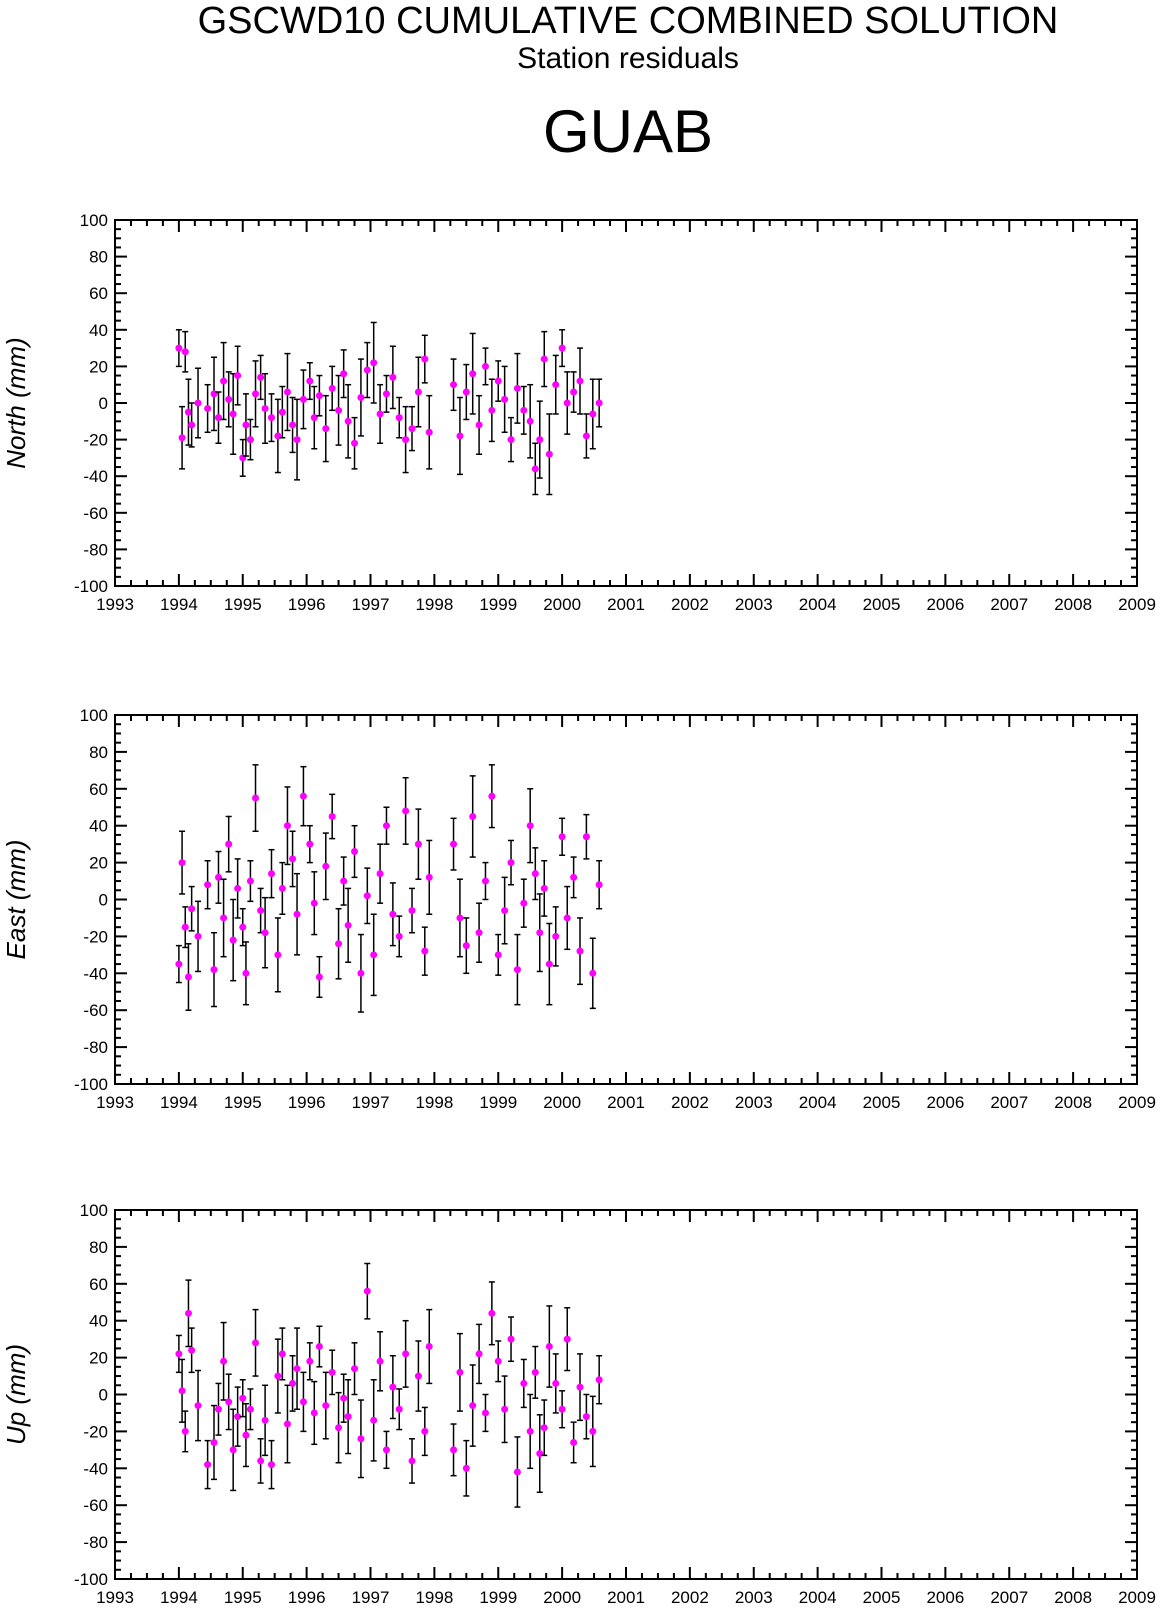  What do you see at coordinates (945, 1597) in the screenshot?
I see `x-tick-label: 2006` at bounding box center [945, 1597].